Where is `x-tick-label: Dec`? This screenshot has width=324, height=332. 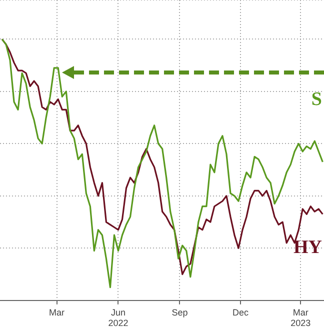 x-tick-label: Dec is located at coordinates (240, 312).